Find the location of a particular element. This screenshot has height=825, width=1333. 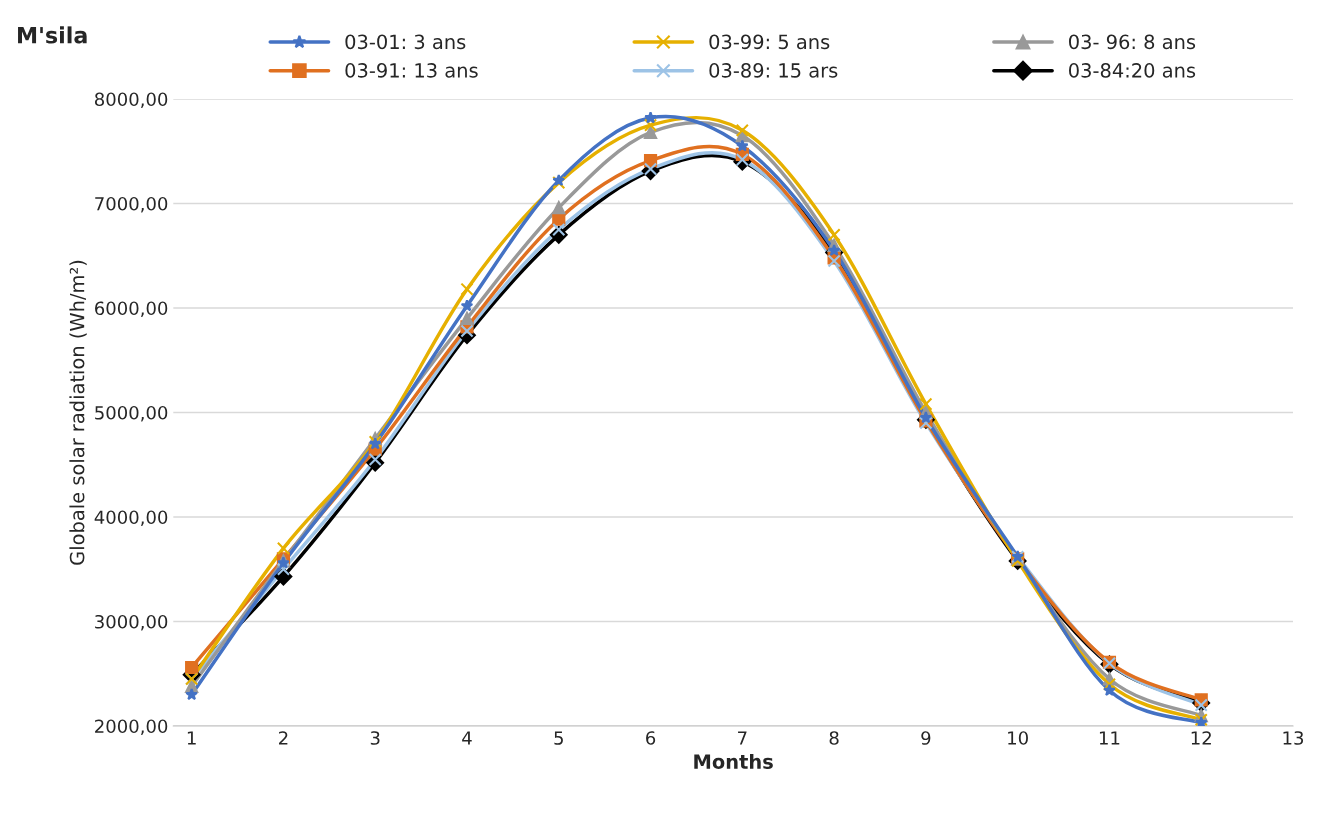

x-tick-label: 1 is located at coordinates (191, 738).